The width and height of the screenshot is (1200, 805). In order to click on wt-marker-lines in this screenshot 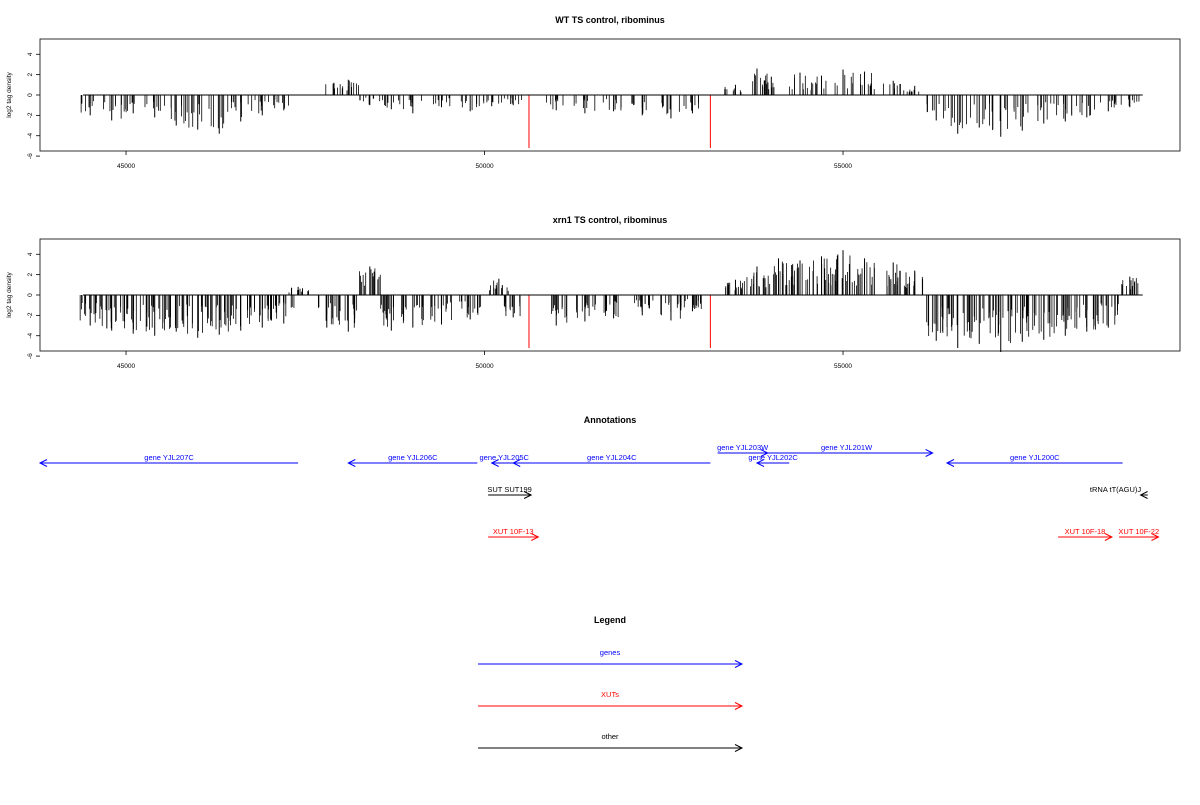, I will do `click(619, 121)`.